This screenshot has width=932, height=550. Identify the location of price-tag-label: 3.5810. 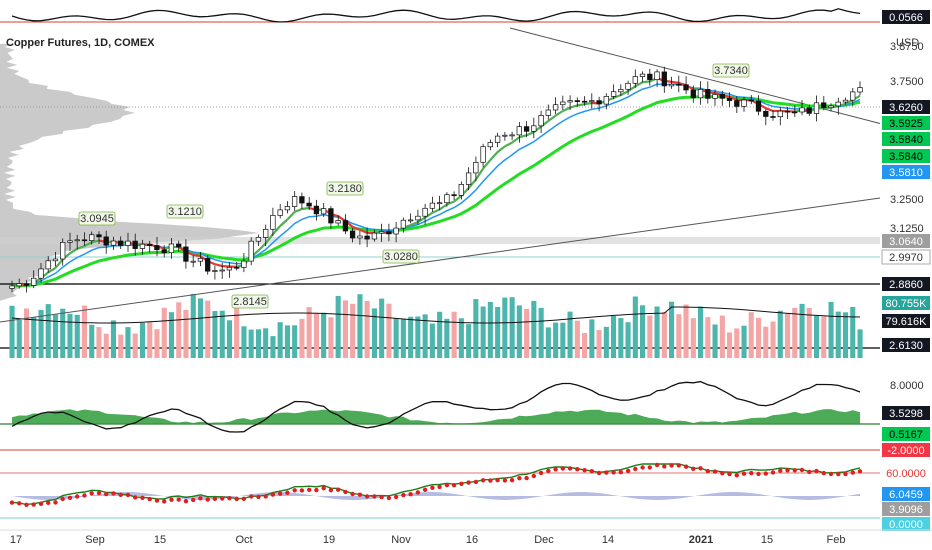
(906, 173).